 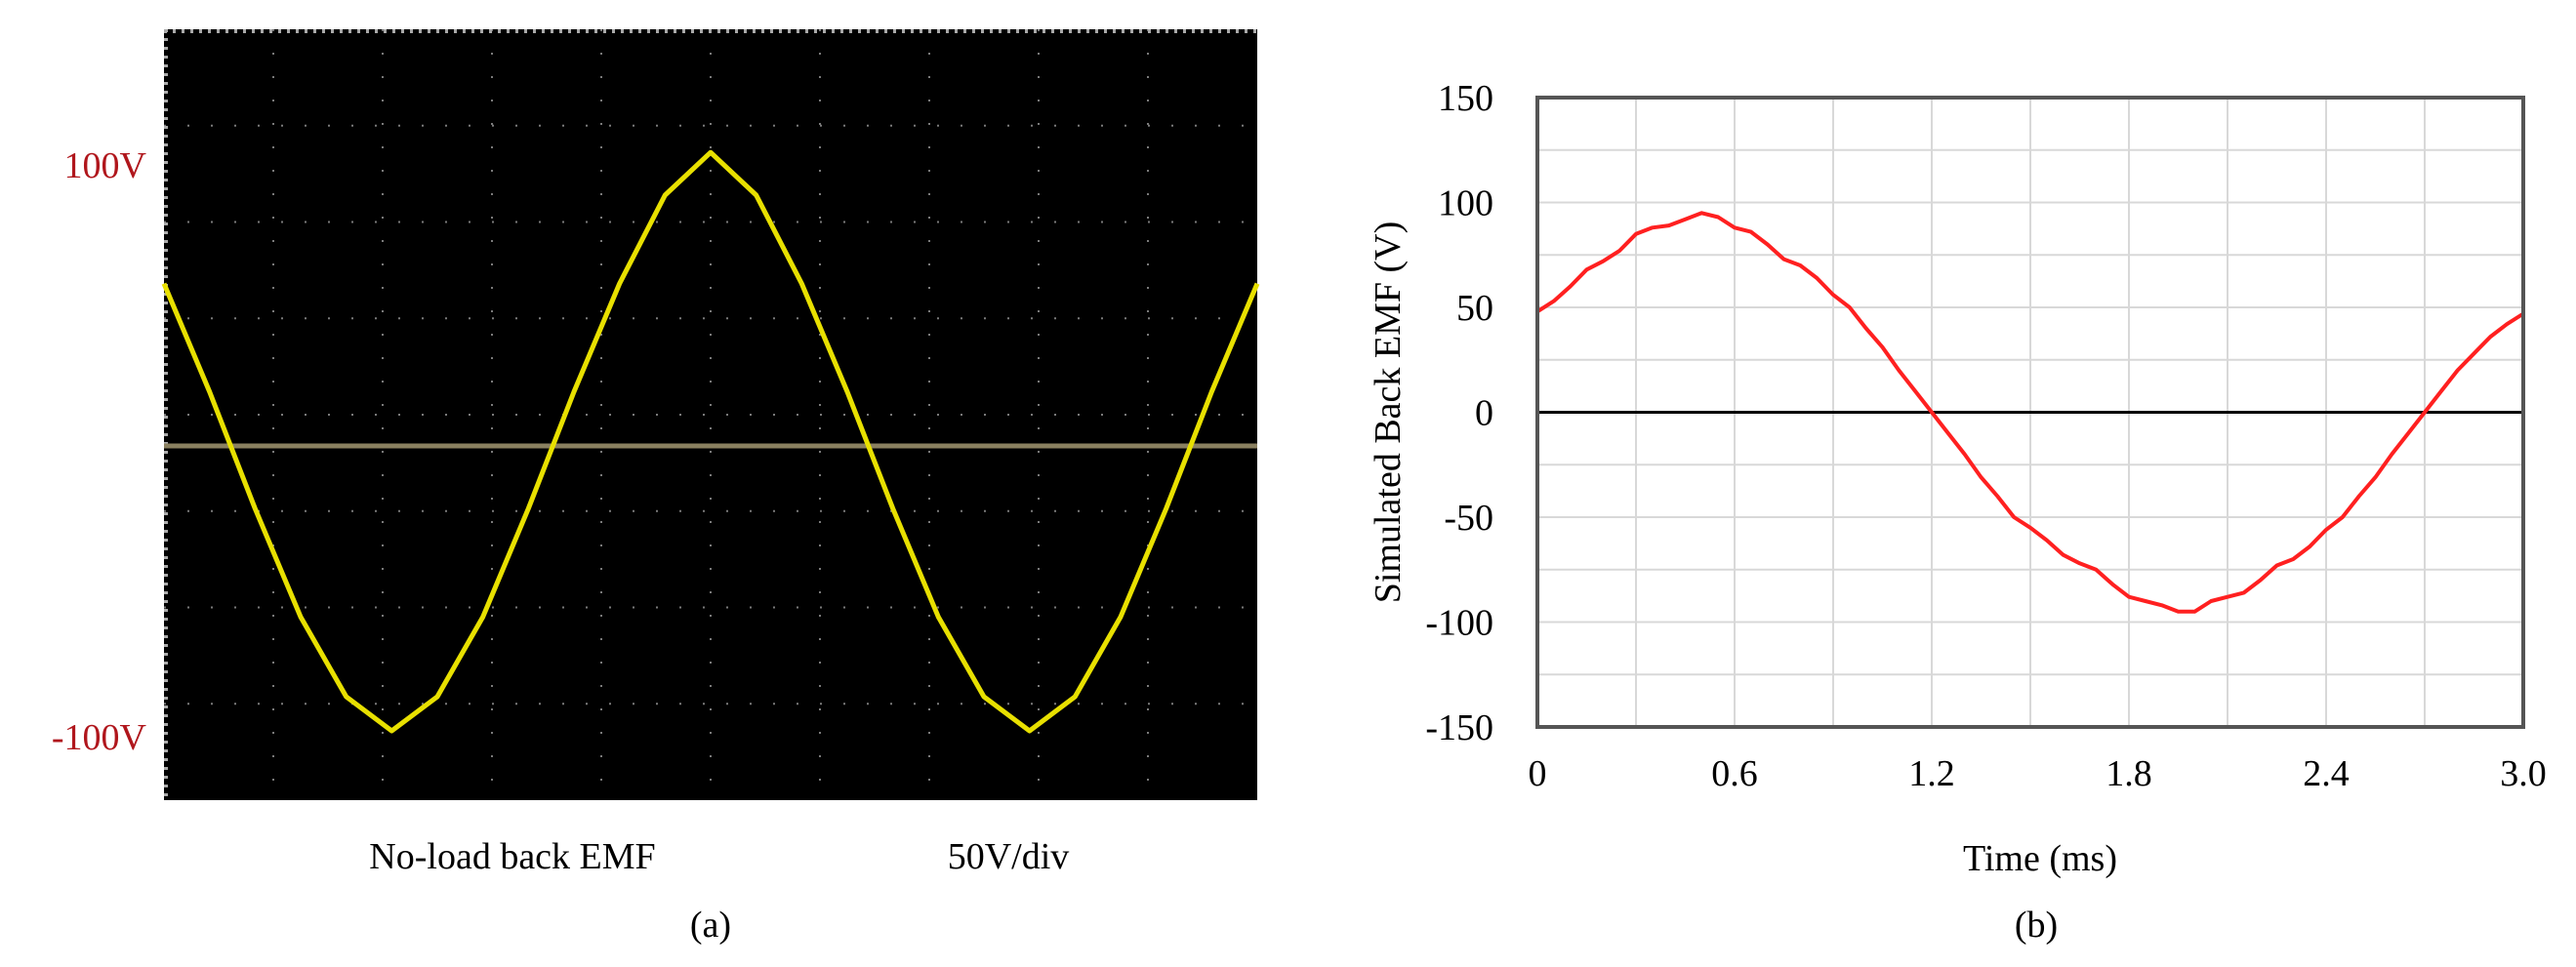 I want to click on marker-minus-100v: -100V, so click(x=99, y=737).